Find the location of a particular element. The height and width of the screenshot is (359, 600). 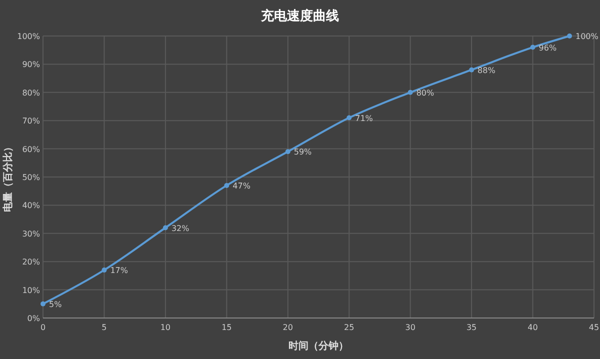

y-tick-label: 50% is located at coordinates (31, 177).